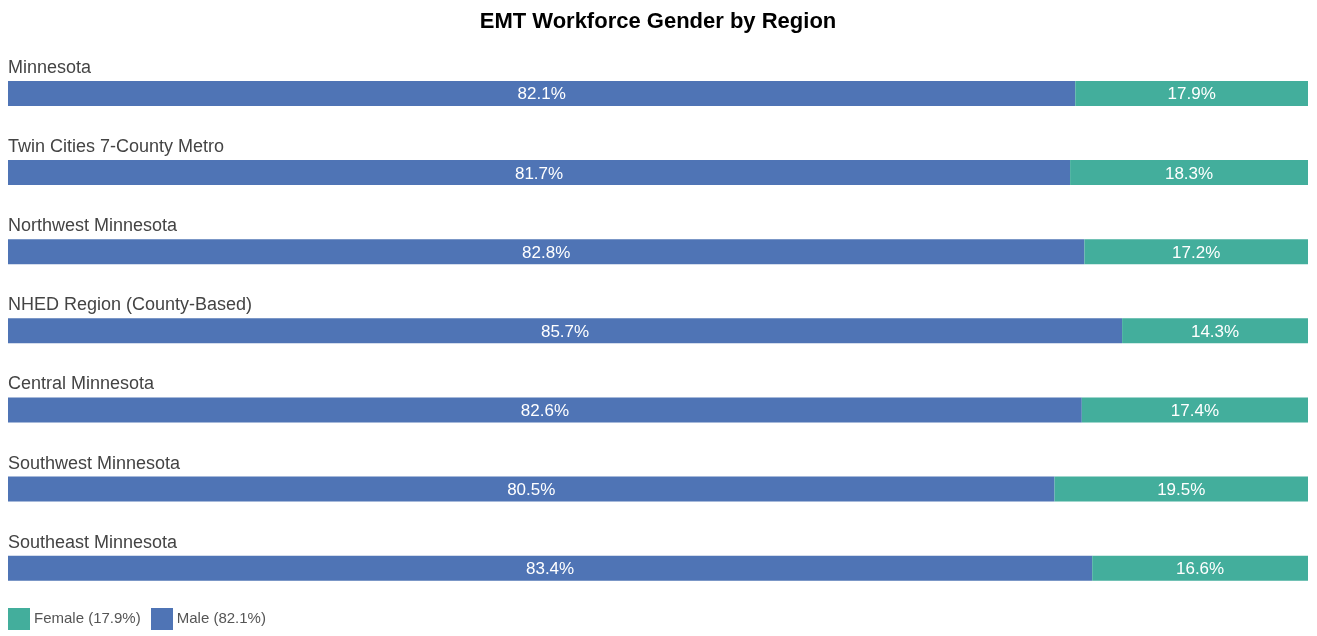  I want to click on data-label: 82.8%, so click(546, 252).